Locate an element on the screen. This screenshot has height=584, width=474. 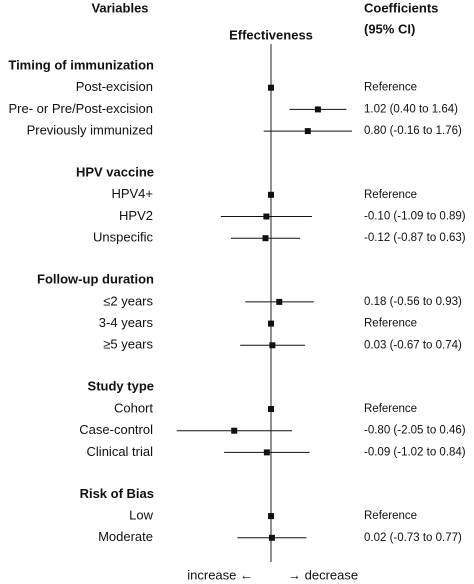
row-label: ≤2 years is located at coordinates (128, 300).